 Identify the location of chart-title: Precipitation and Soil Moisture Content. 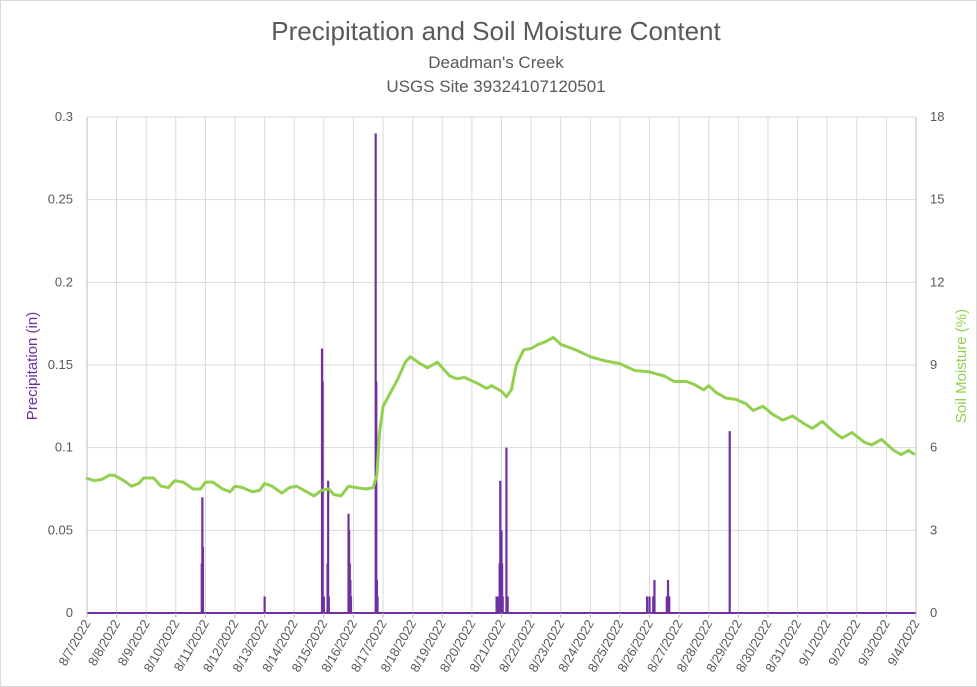
(496, 31).